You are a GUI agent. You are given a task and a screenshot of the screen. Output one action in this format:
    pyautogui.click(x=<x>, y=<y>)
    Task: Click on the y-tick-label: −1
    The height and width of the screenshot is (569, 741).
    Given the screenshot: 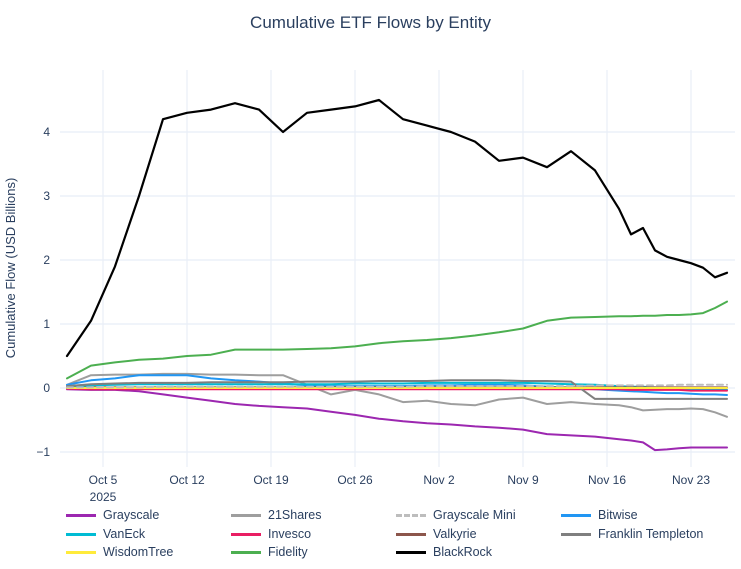 What is the action you would take?
    pyautogui.click(x=43, y=452)
    